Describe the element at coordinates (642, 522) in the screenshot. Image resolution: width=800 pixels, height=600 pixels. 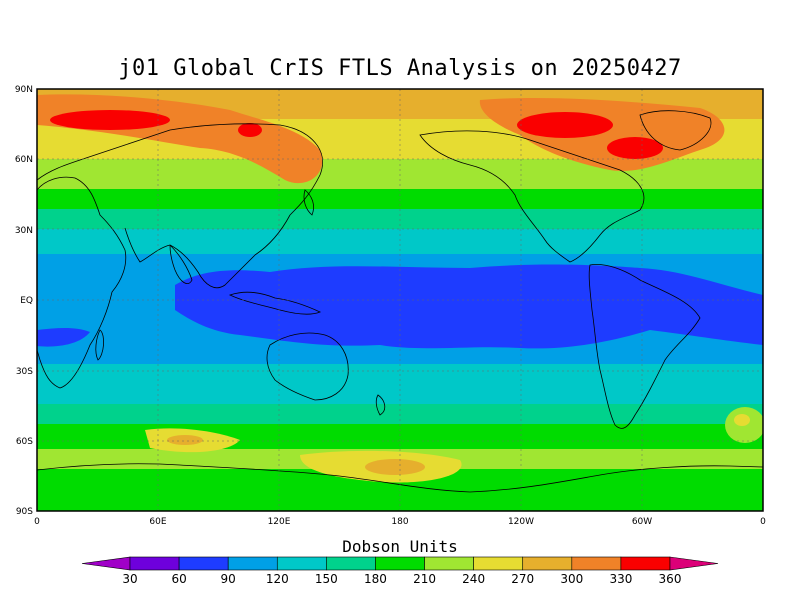
I see `lon-label-60w: 60W` at that location.